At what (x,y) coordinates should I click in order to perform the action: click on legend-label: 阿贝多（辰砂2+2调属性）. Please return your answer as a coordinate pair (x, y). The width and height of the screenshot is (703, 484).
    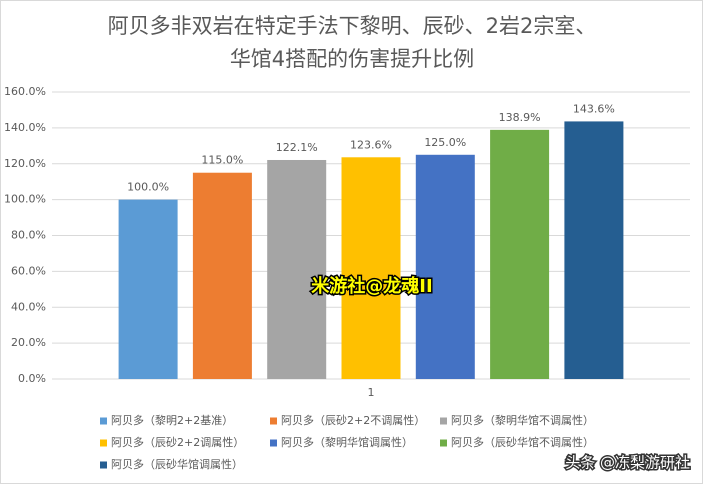
    Looking at the image, I should click on (177, 442).